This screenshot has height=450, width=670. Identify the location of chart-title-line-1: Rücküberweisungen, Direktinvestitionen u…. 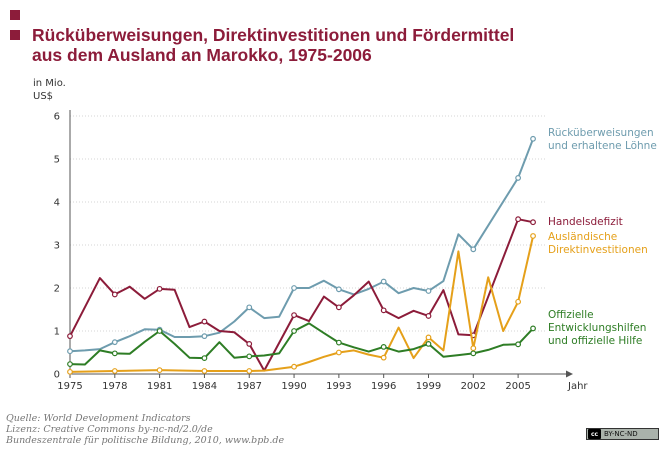
(273, 35).